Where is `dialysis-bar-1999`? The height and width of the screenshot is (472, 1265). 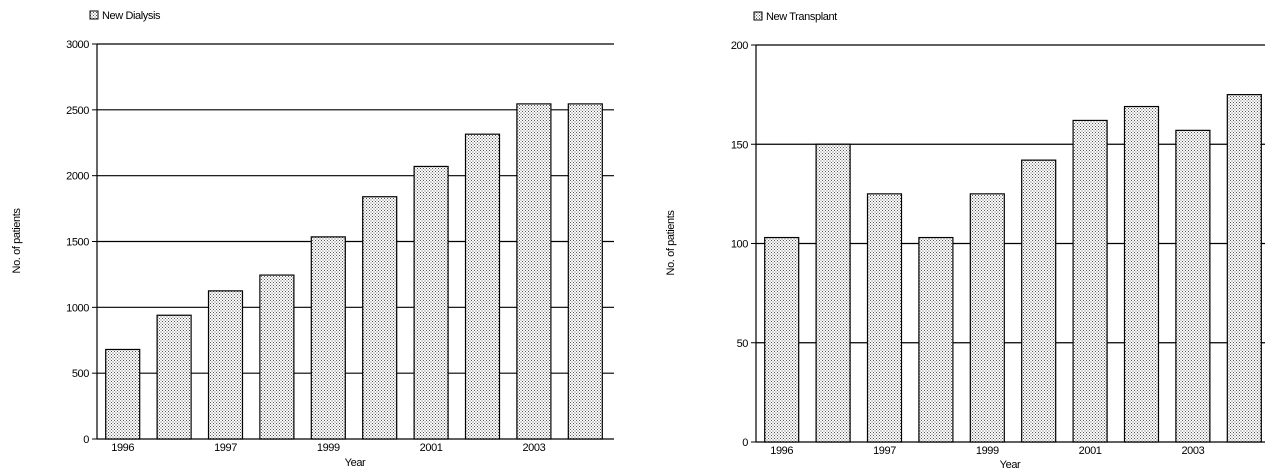 dialysis-bar-1999 is located at coordinates (277, 357).